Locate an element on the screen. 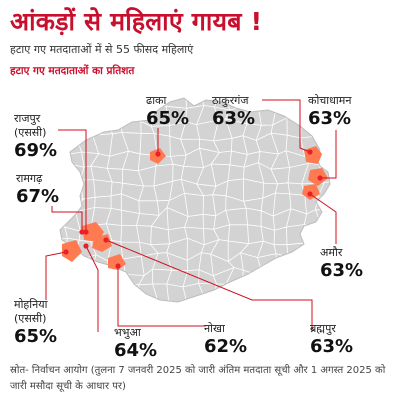  marker-rajpur is located at coordinates (86, 232).